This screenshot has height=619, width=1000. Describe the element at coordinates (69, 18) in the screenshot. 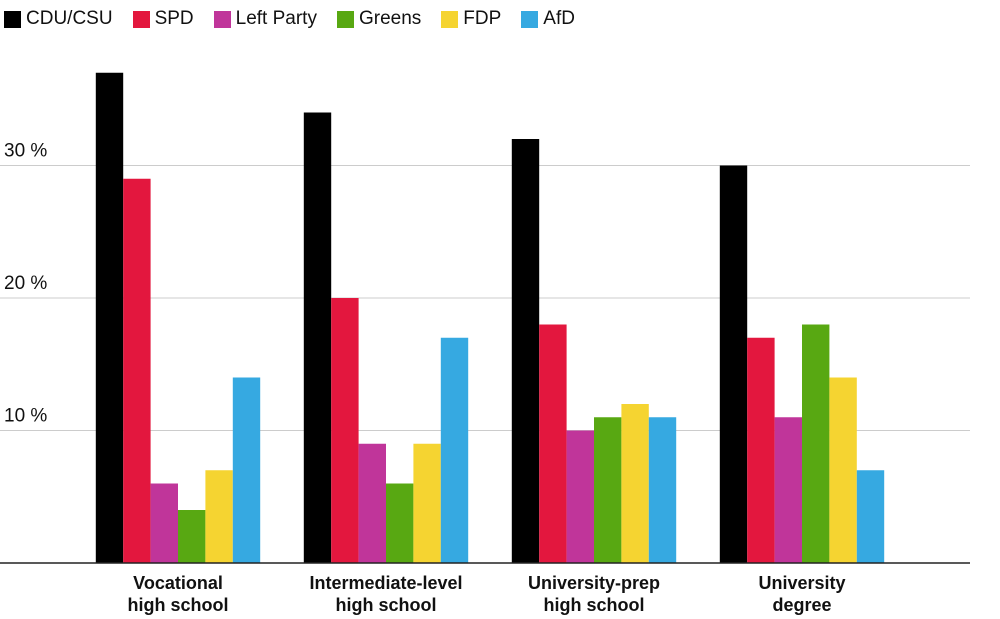

I see `legend-label: CDU/CSU` at that location.